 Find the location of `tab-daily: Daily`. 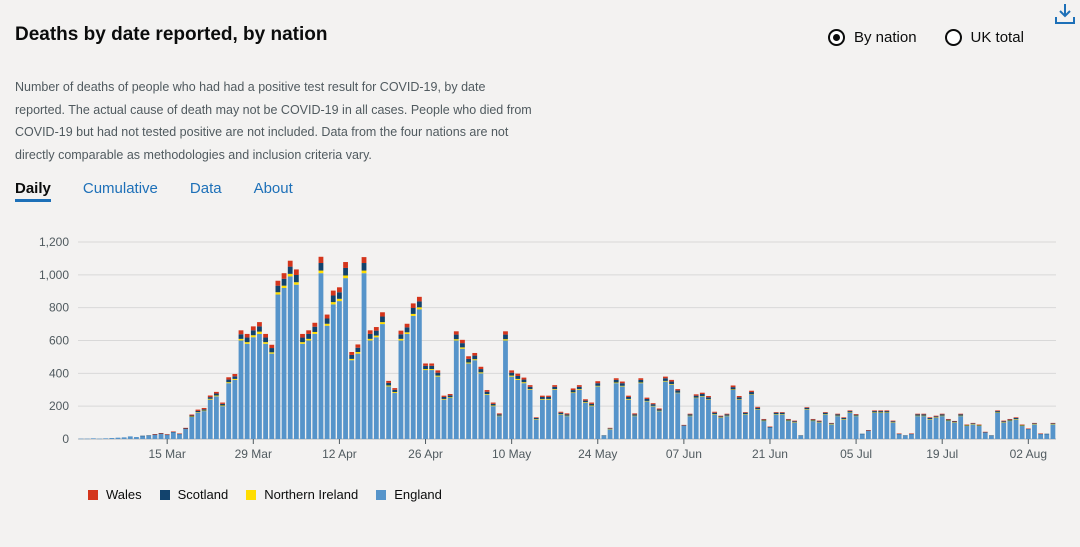

tab-daily: Daily is located at coordinates (33, 191).